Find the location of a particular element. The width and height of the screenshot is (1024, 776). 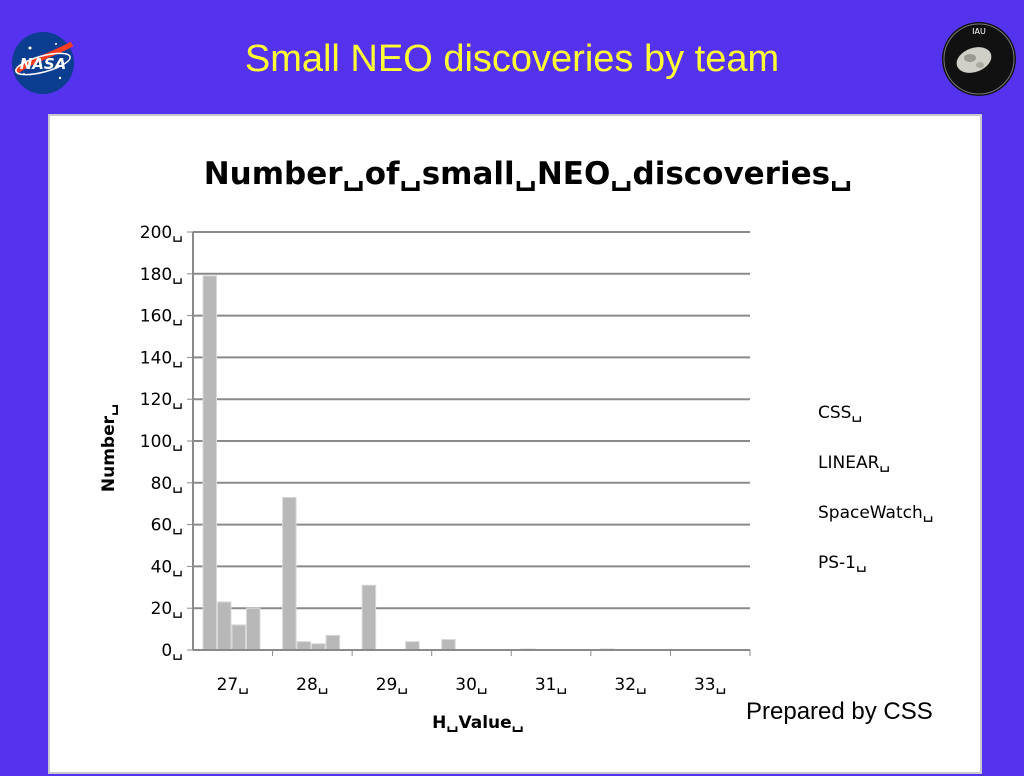

svg-text: NASA is located at coordinates (43, 64).